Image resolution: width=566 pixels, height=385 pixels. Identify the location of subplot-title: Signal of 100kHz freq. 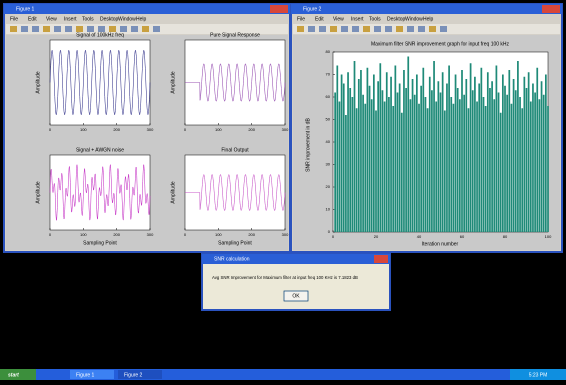
(100, 35).